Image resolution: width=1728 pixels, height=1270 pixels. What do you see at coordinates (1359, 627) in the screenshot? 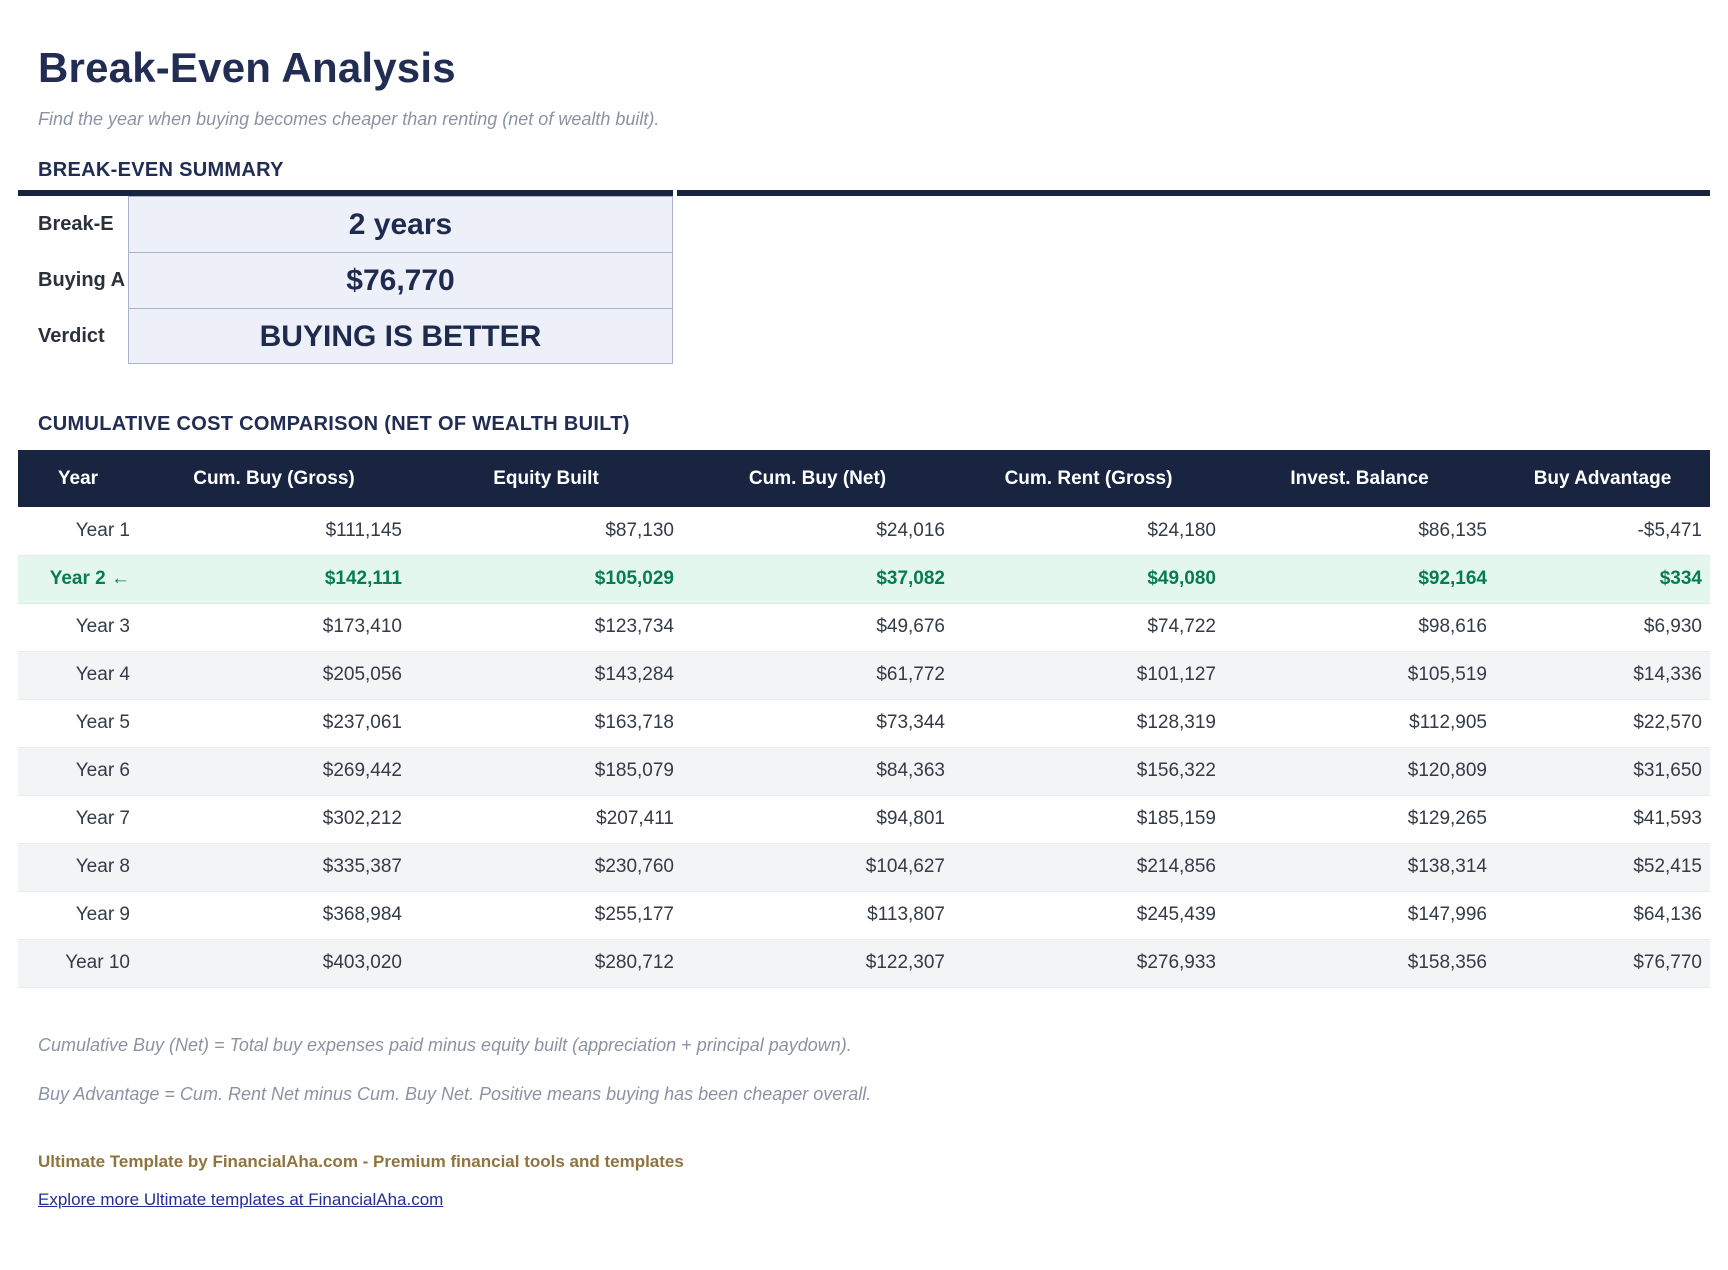
I see `value-cell: $98,616` at bounding box center [1359, 627].